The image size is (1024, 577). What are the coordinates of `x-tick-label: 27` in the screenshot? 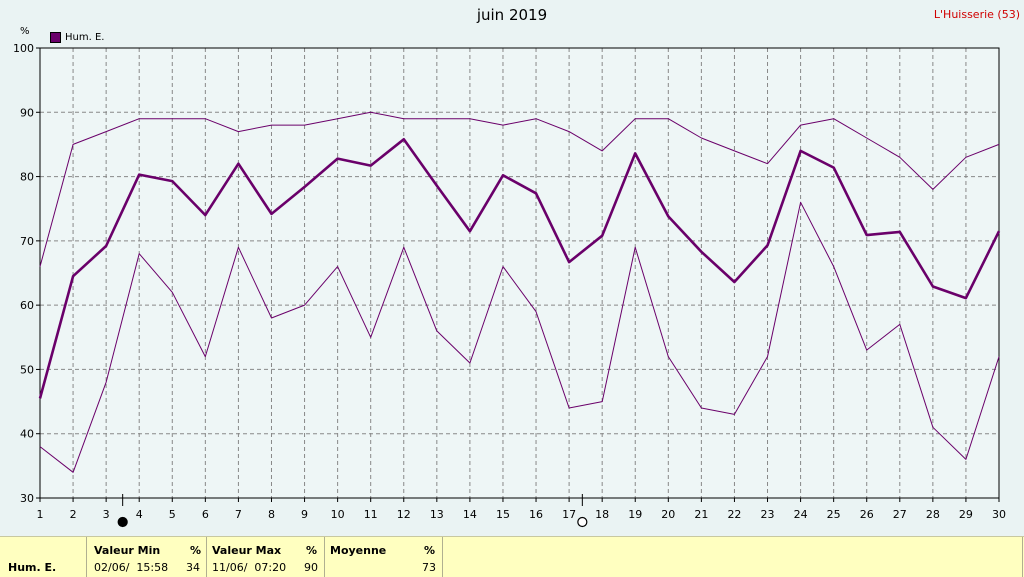 It's located at (900, 514).